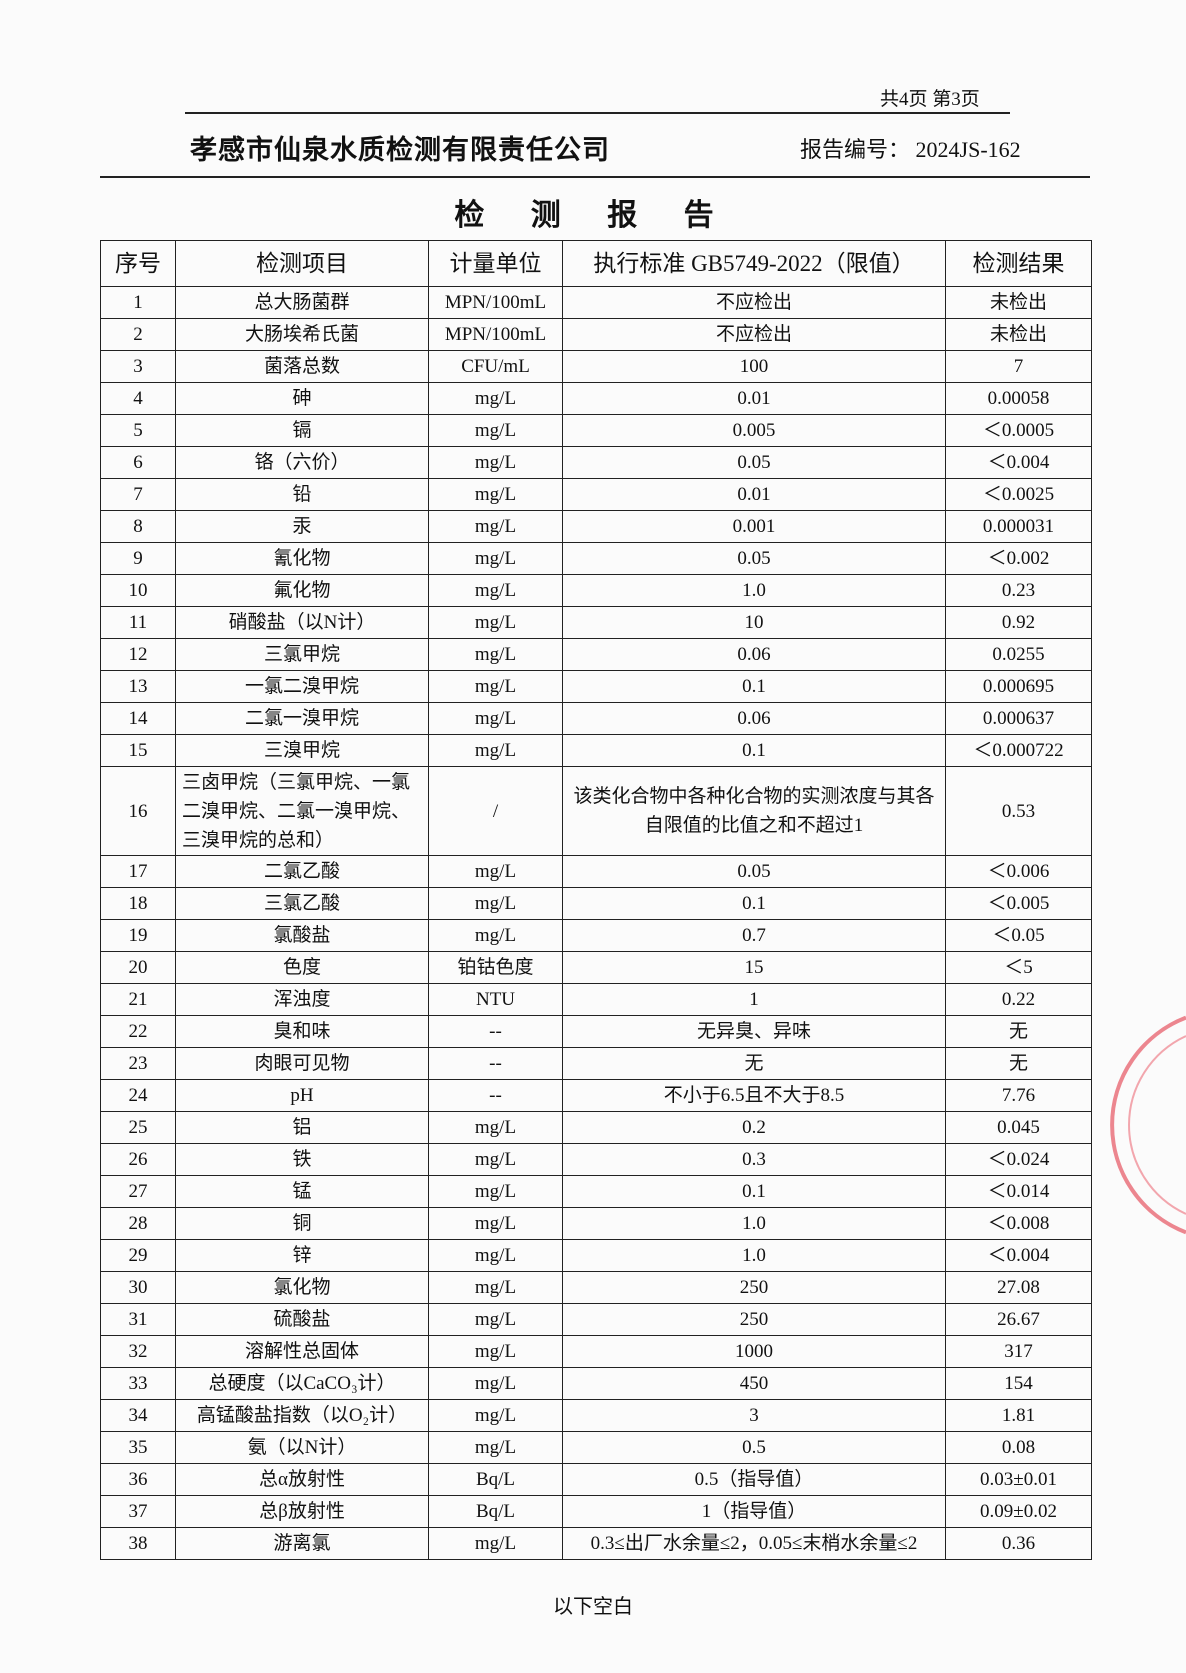 This screenshot has height=1673, width=1186. What do you see at coordinates (1018, 622) in the screenshot?
I see `test-result: 0.92` at bounding box center [1018, 622].